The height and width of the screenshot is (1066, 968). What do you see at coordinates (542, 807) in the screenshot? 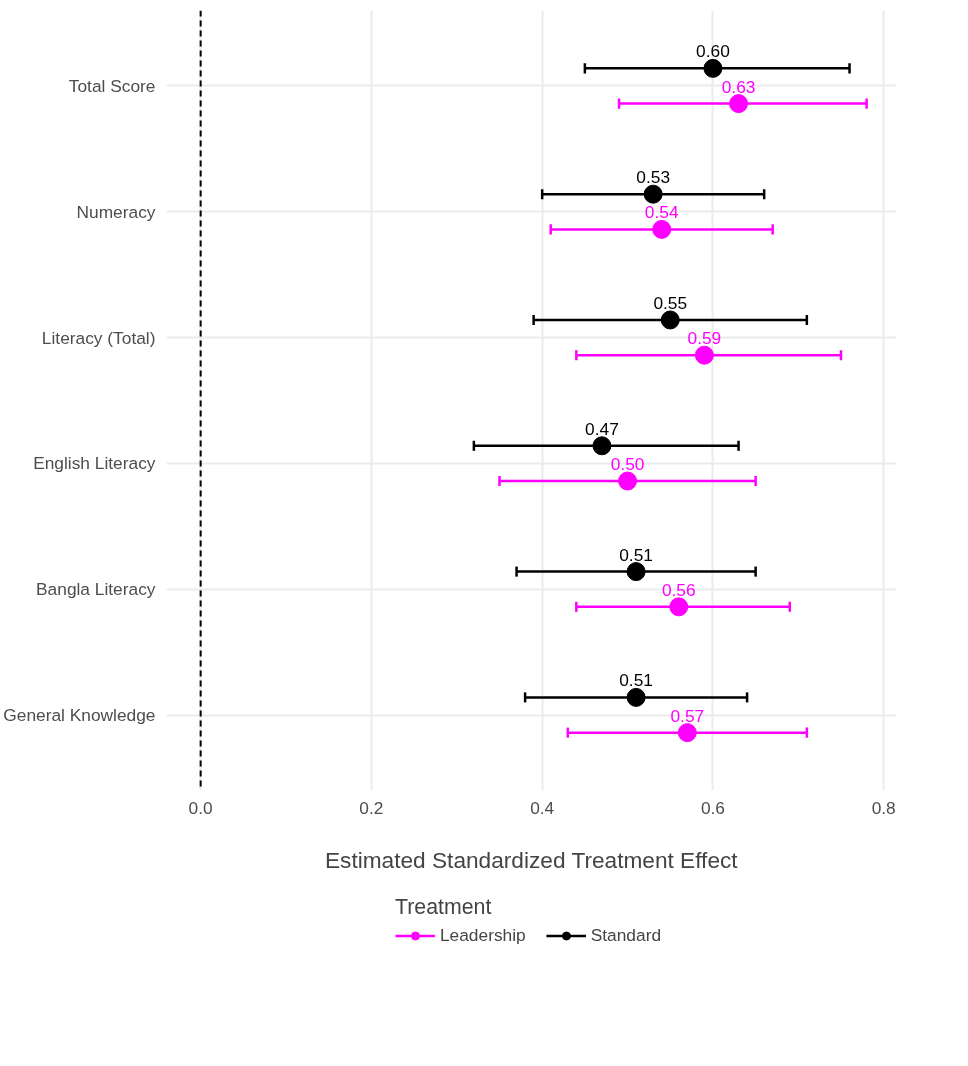
I see `x-tick-label: 0.4` at bounding box center [542, 807].